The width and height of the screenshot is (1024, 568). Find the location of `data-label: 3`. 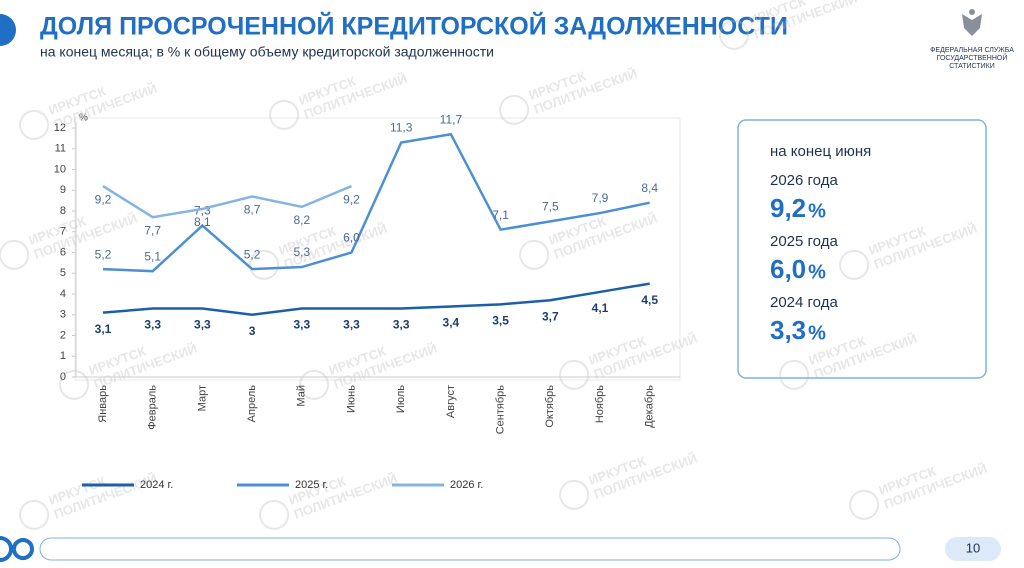

data-label: 3 is located at coordinates (252, 331).